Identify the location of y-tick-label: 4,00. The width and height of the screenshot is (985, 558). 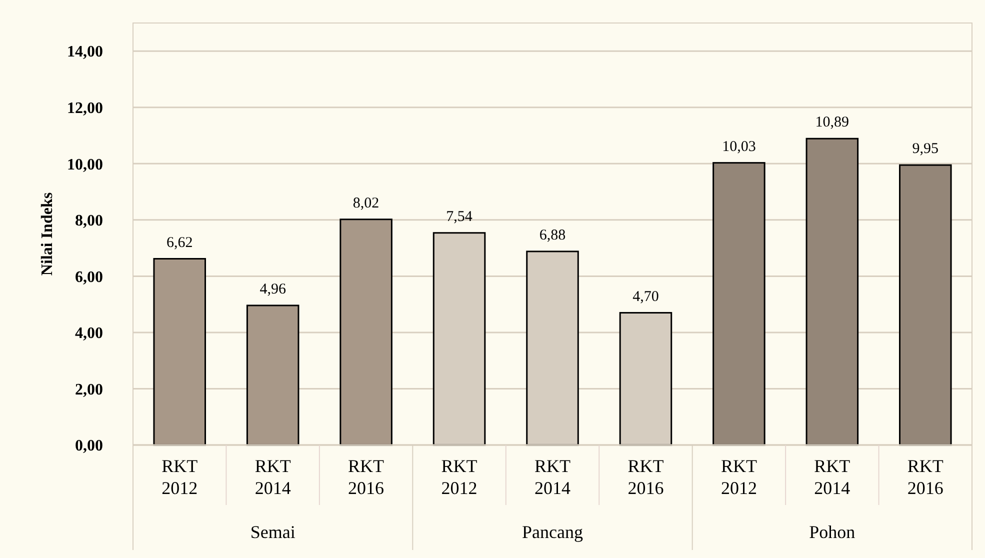
(89, 333).